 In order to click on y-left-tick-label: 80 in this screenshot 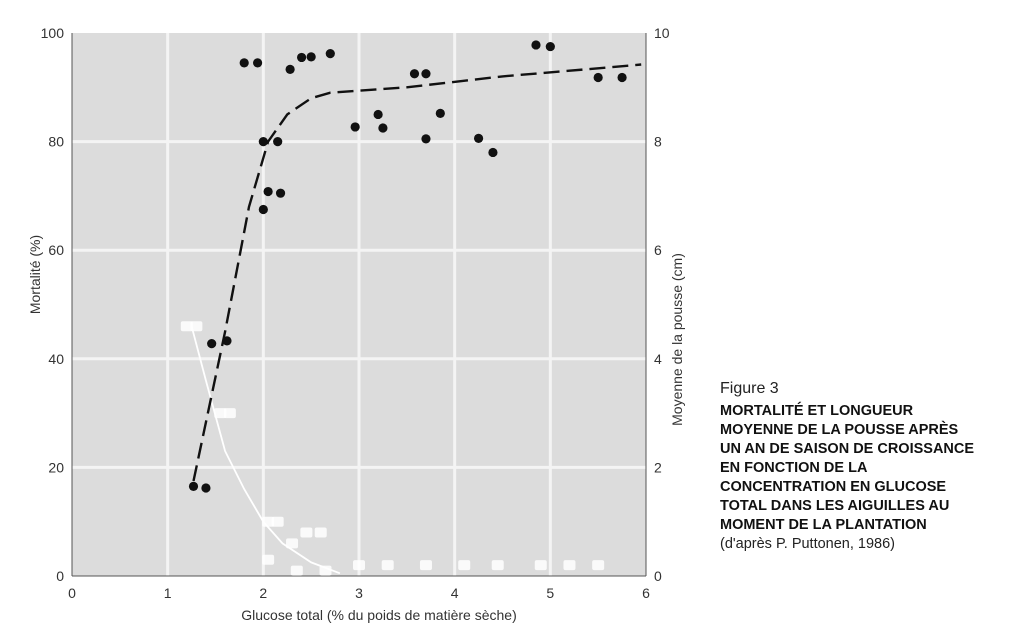, I will do `click(56, 142)`.